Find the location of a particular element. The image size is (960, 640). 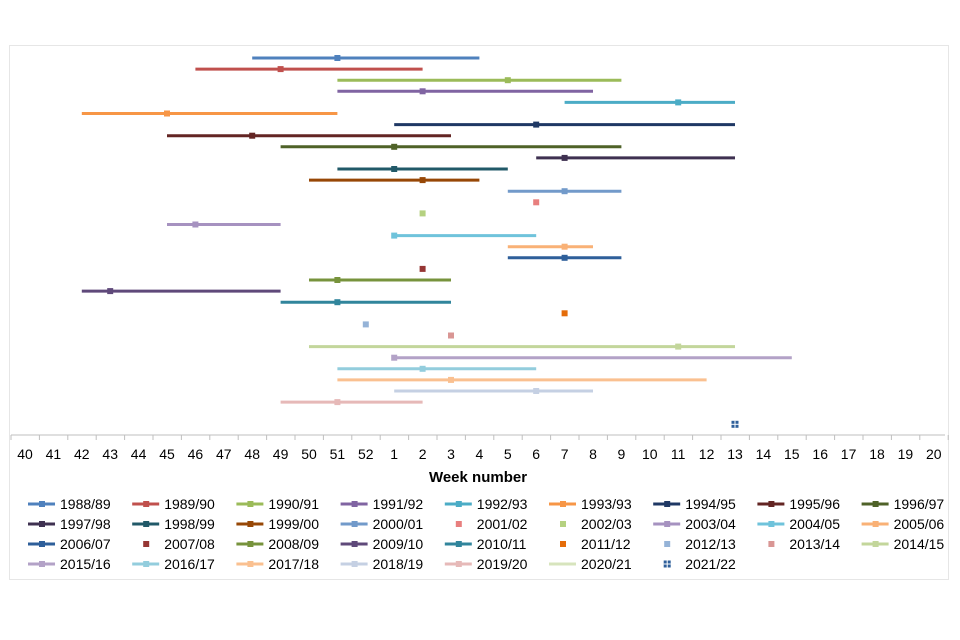

legend-item-1996-97: 1996/97 is located at coordinates (902, 504).